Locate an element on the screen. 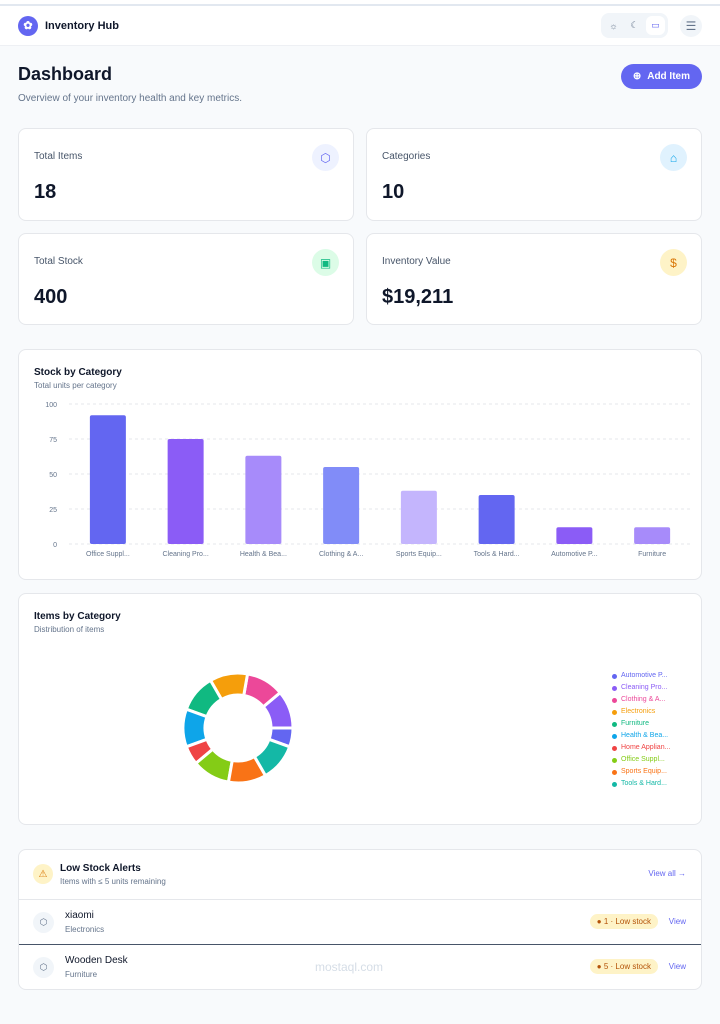 The height and width of the screenshot is (1024, 720). view-all-link: View all → is located at coordinates (667, 873).